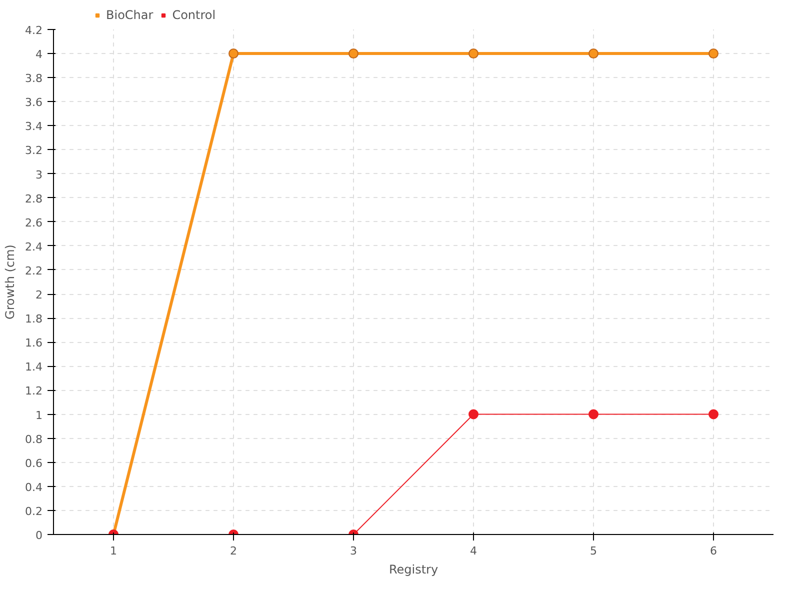  Describe the element at coordinates (39, 295) in the screenshot. I see `y-tick-label: 2` at that location.